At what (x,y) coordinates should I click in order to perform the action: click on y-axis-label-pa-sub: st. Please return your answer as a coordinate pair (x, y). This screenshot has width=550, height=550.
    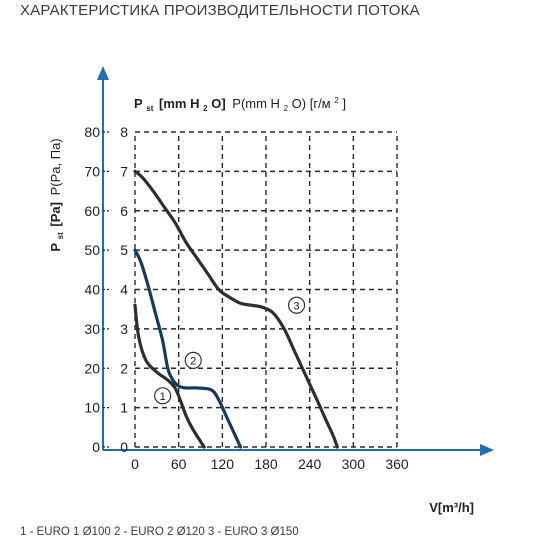
    Looking at the image, I should click on (60, 235).